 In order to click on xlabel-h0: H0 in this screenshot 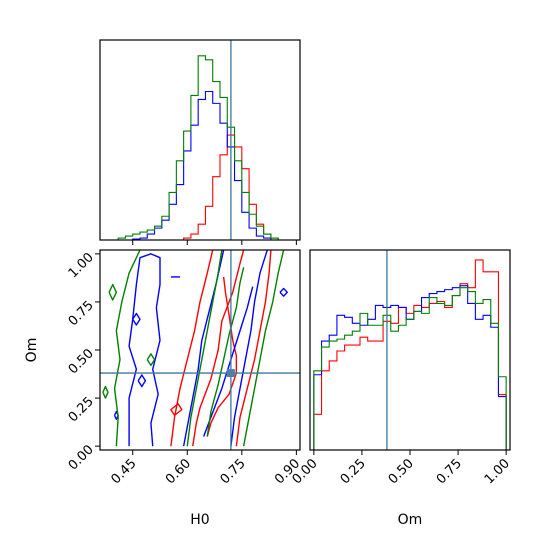, I will do `click(199, 520)`.